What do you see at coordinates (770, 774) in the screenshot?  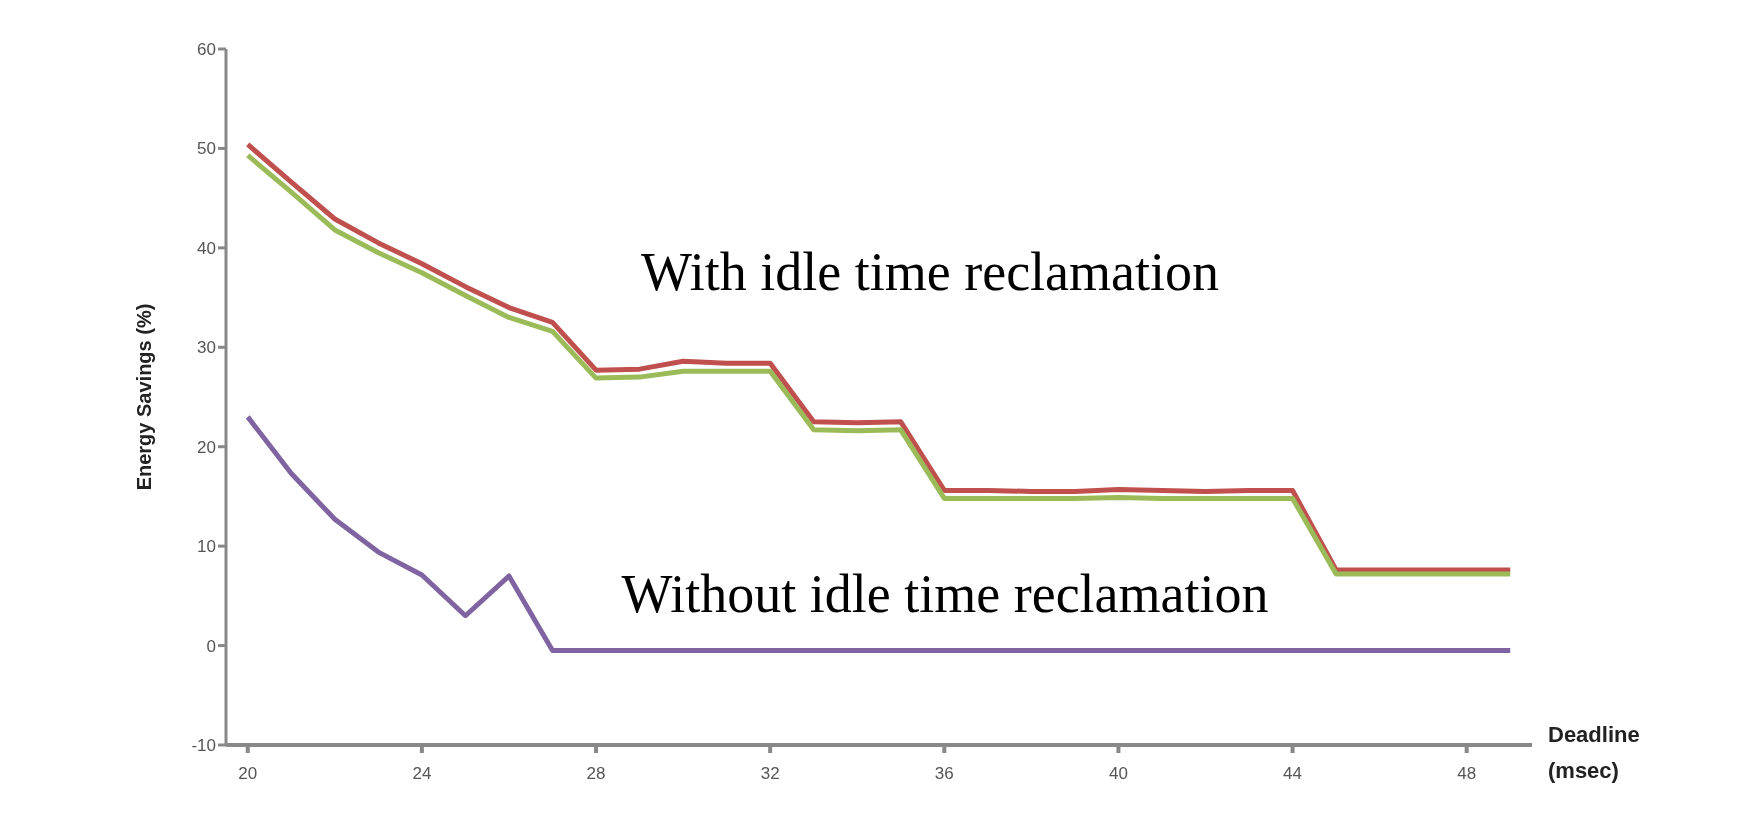 I see `x-tick-label: 32` at bounding box center [770, 774].